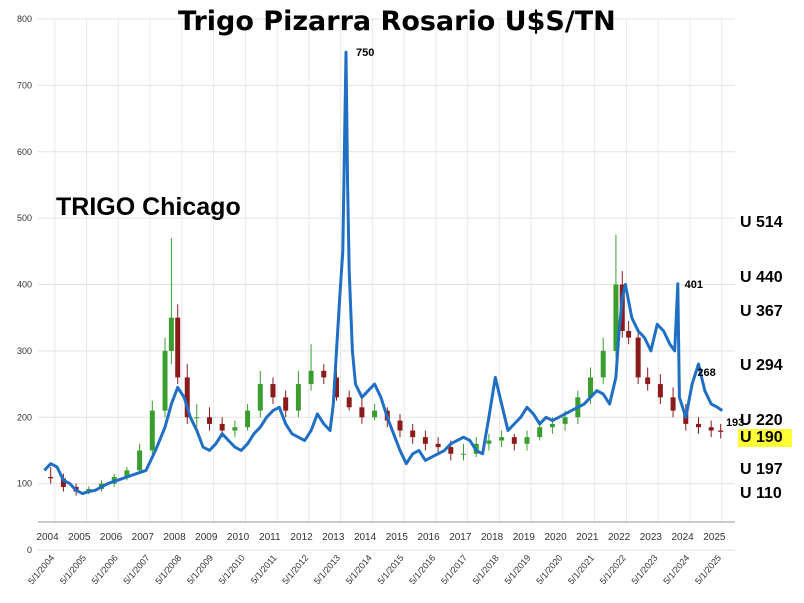 The width and height of the screenshot is (804, 603). Describe the element at coordinates (105, 569) in the screenshot. I see `date-label: 5/1/2006` at that location.